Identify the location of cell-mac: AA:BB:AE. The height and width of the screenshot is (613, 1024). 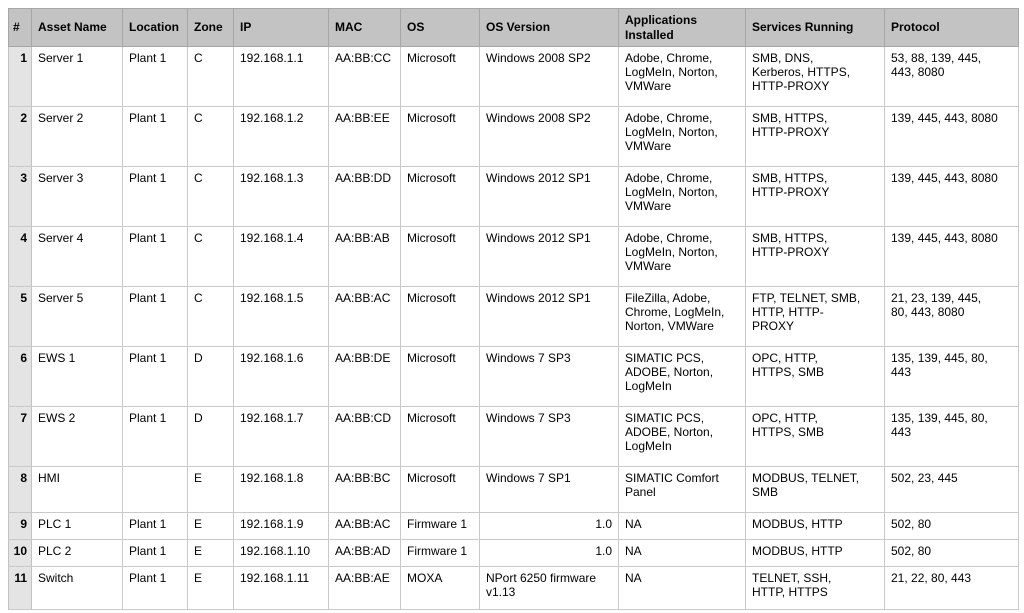
(364, 588).